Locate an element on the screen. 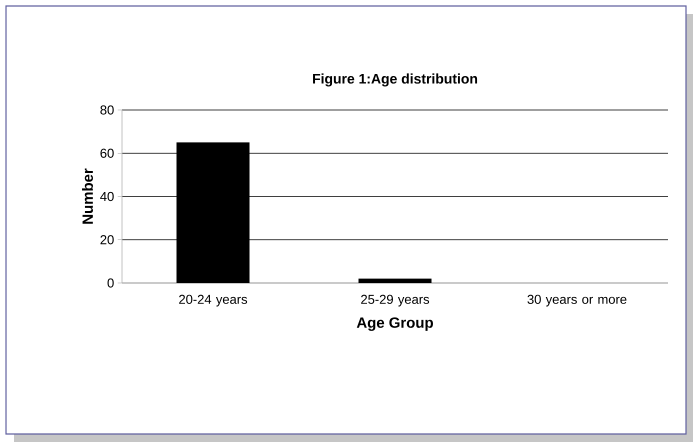 This screenshot has width=695, height=446. x-tick-label: 25-29 years is located at coordinates (395, 300).